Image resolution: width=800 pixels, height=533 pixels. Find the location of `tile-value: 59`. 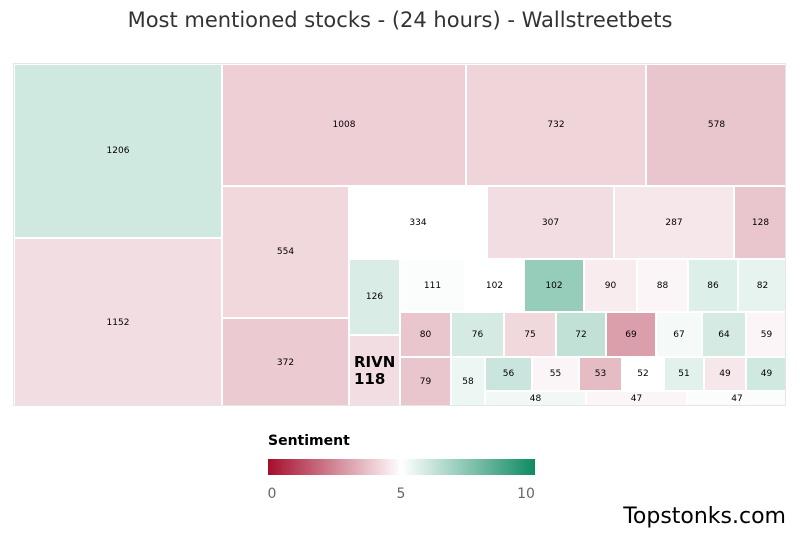

tile-value: 59 is located at coordinates (766, 334).